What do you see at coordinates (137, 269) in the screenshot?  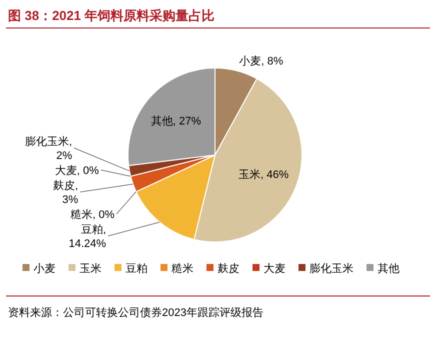 I see `legend-label: 豆粕` at bounding box center [137, 269].